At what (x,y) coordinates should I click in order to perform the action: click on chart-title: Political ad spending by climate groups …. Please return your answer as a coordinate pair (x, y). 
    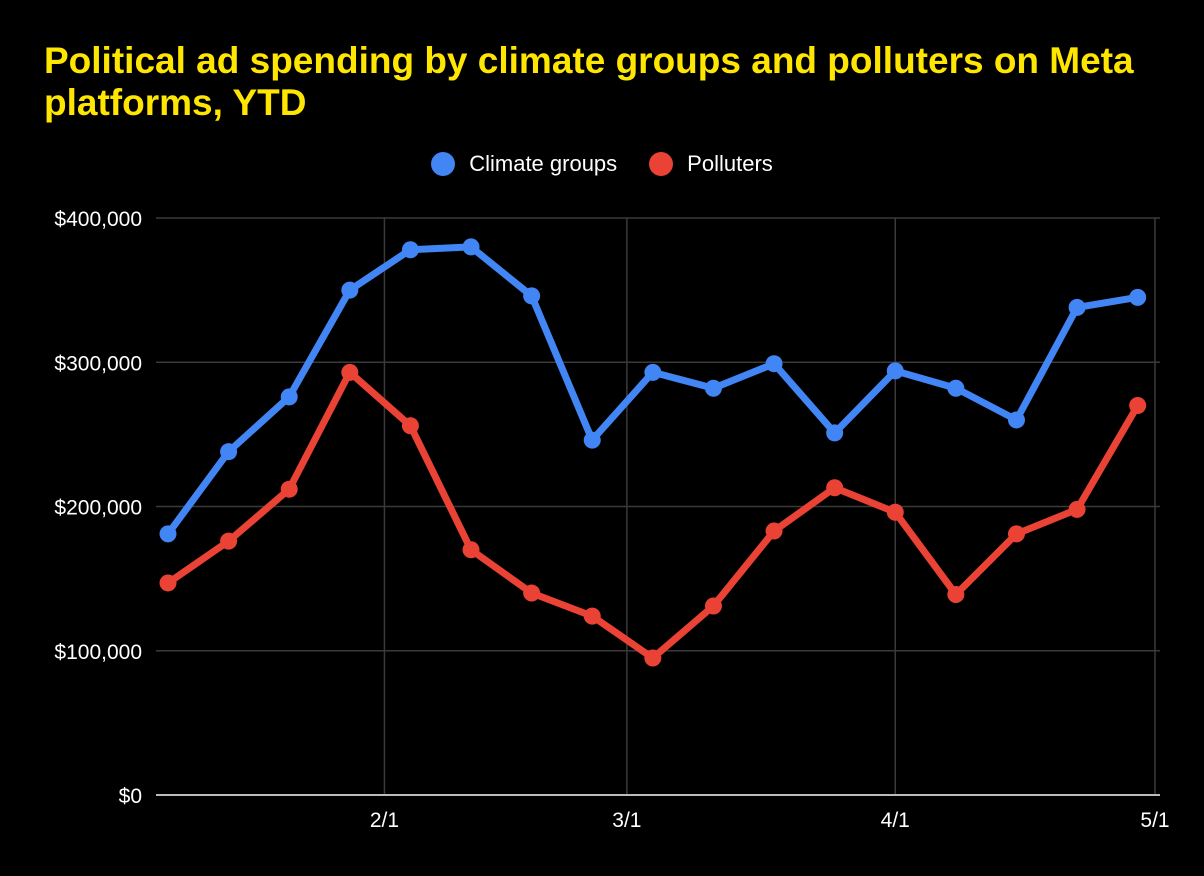
    Looking at the image, I should click on (589, 81).